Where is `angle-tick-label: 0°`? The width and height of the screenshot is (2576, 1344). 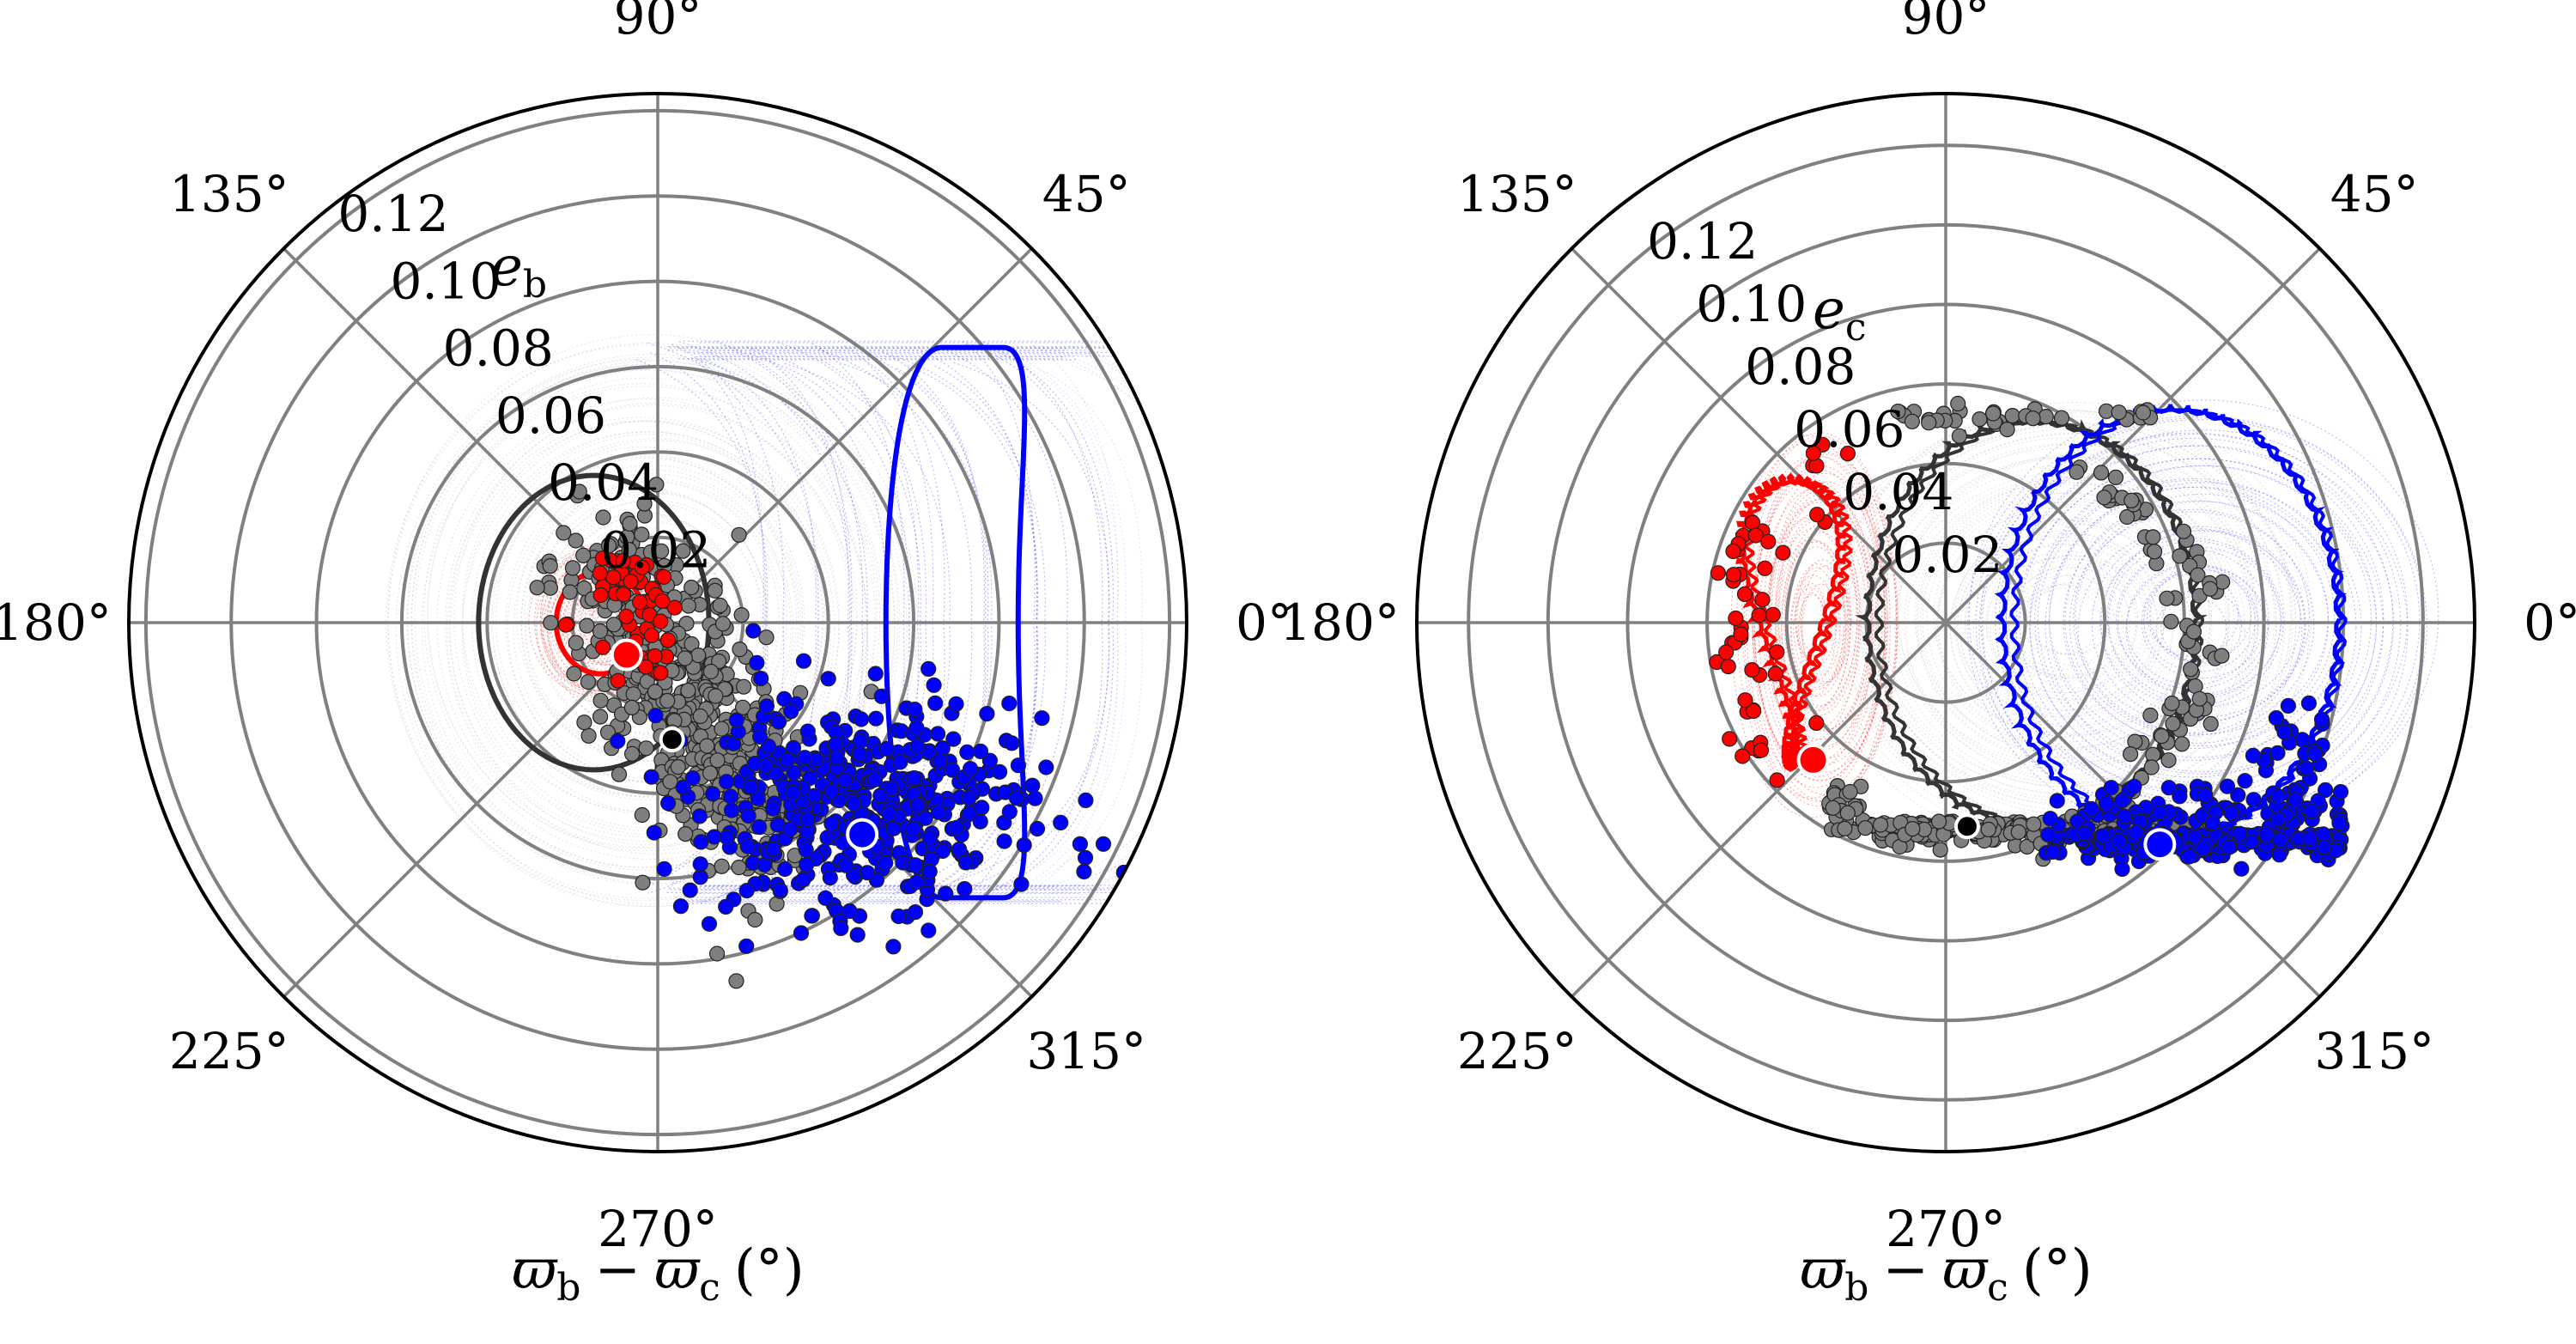 angle-tick-label: 0° is located at coordinates (2550, 622).